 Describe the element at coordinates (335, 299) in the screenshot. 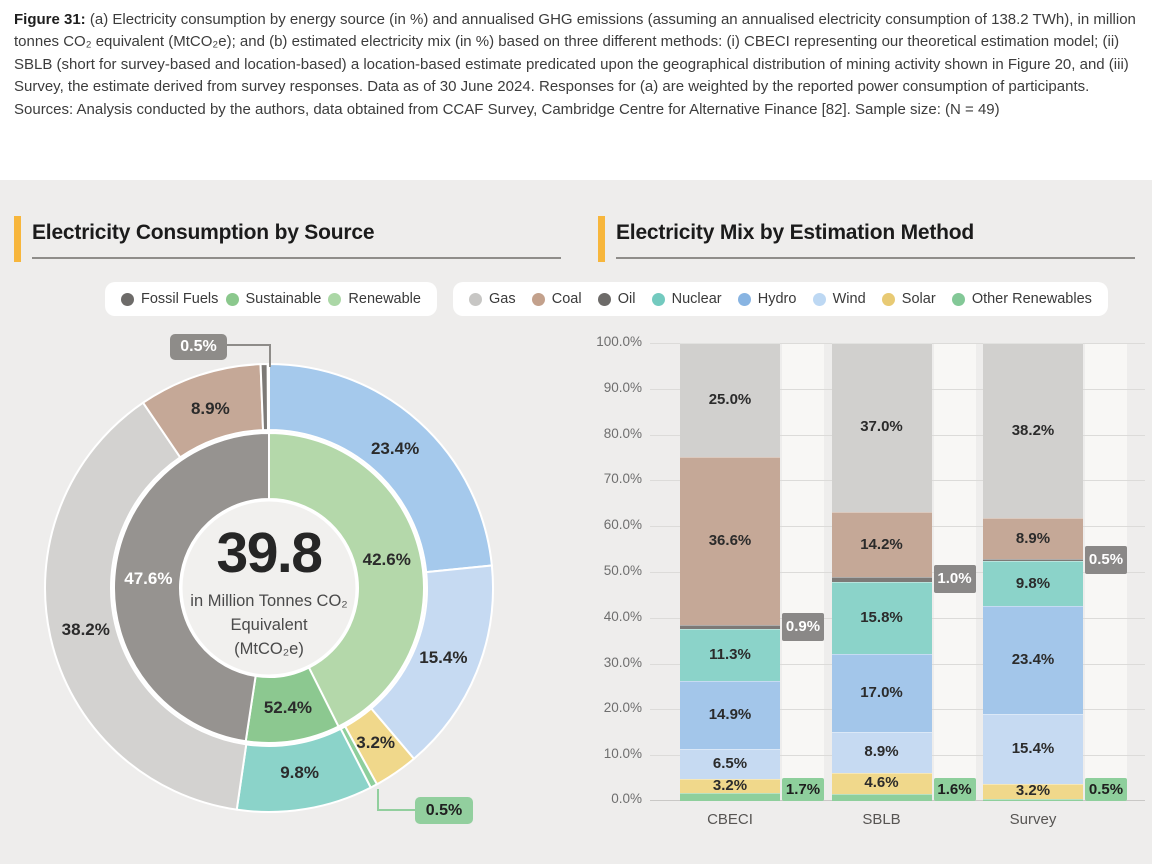

I see `renewable-legend-dot-icon` at that location.